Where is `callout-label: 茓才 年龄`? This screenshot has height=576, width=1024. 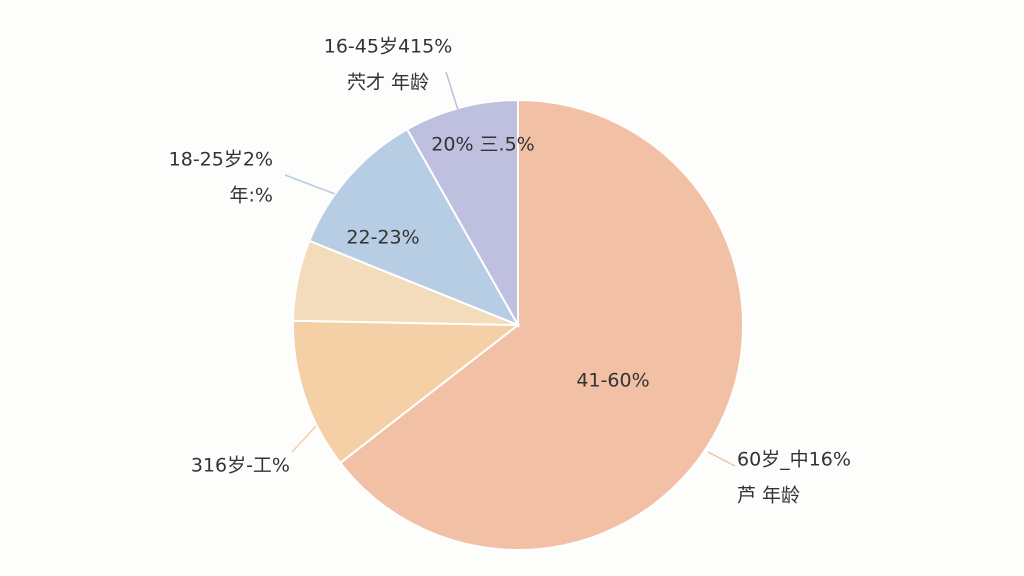 callout-label: 茓才 年龄 is located at coordinates (388, 83).